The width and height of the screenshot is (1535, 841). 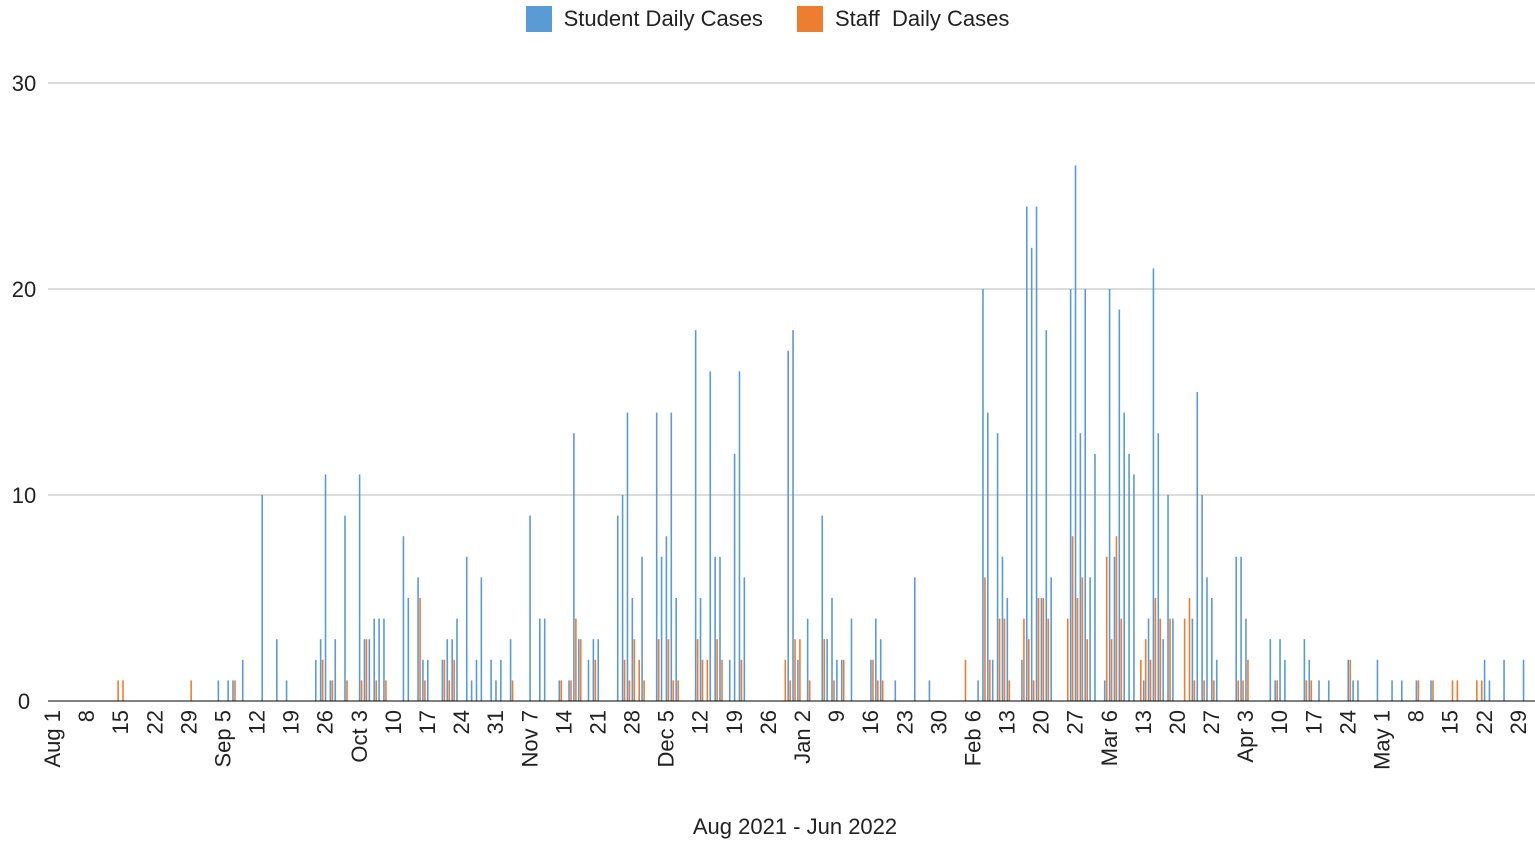 I want to click on y-tick-label: 20, so click(x=24, y=289).